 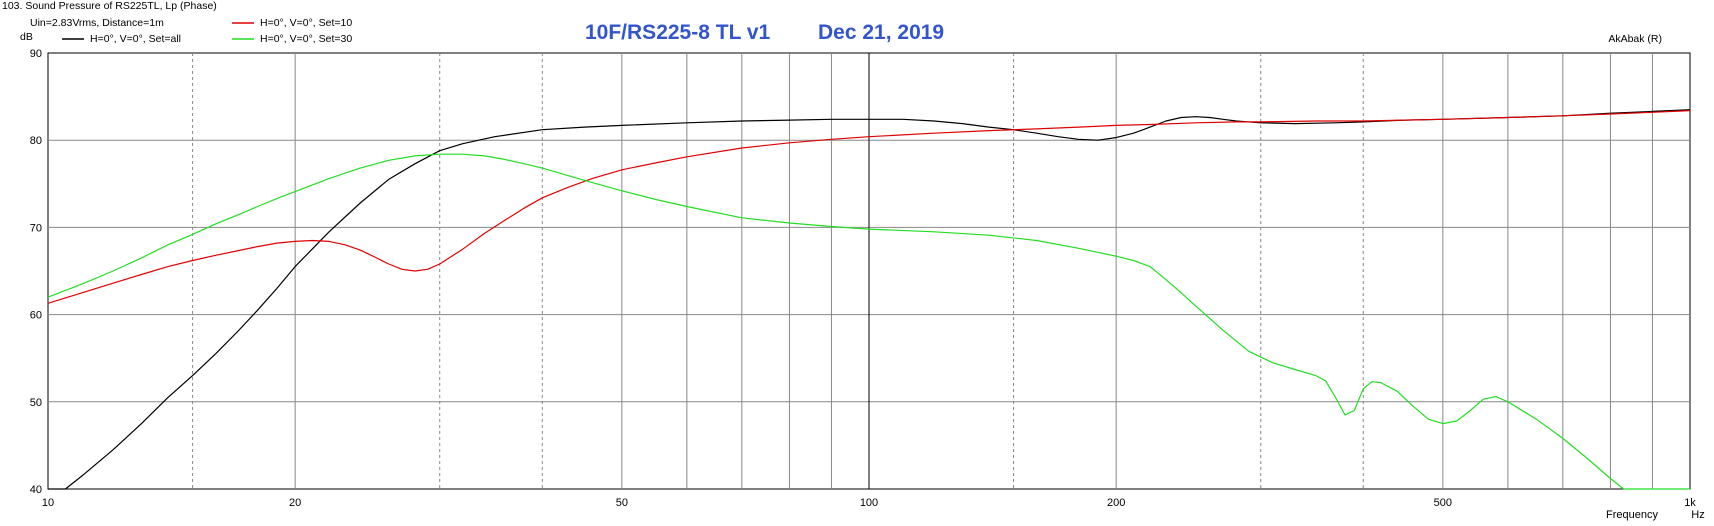 I want to click on watermark-label: AkAbak (R), so click(x=1635, y=39).